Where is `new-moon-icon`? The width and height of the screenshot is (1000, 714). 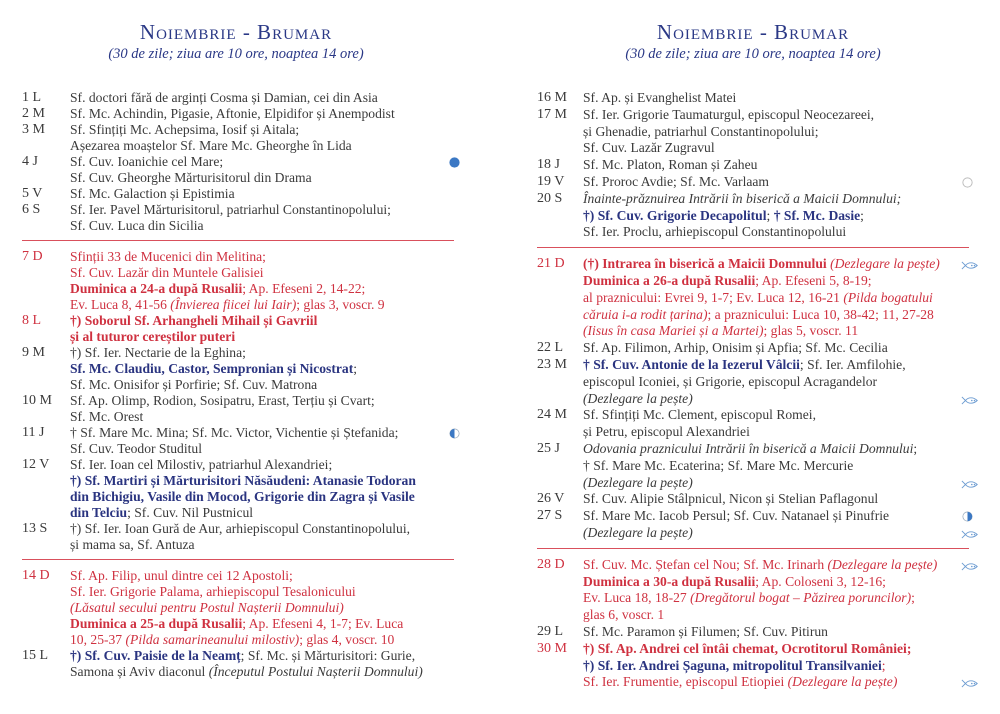
new-moon-icon is located at coordinates (968, 182).